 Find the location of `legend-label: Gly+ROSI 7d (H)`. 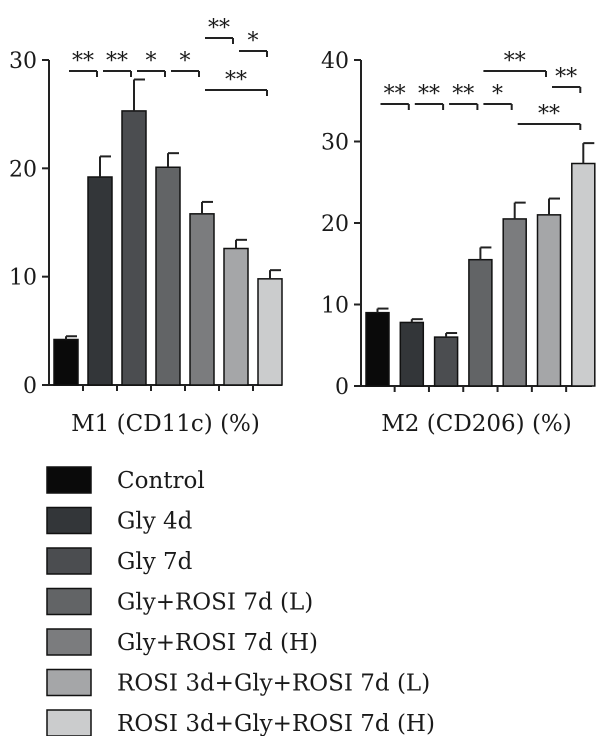

legend-label: Gly+ROSI 7d (H) is located at coordinates (217, 643).